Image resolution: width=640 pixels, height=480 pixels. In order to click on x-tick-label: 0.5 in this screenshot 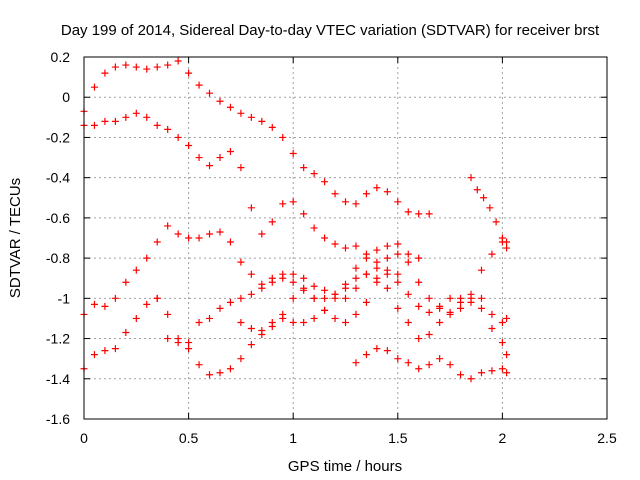, I will do `click(189, 438)`.